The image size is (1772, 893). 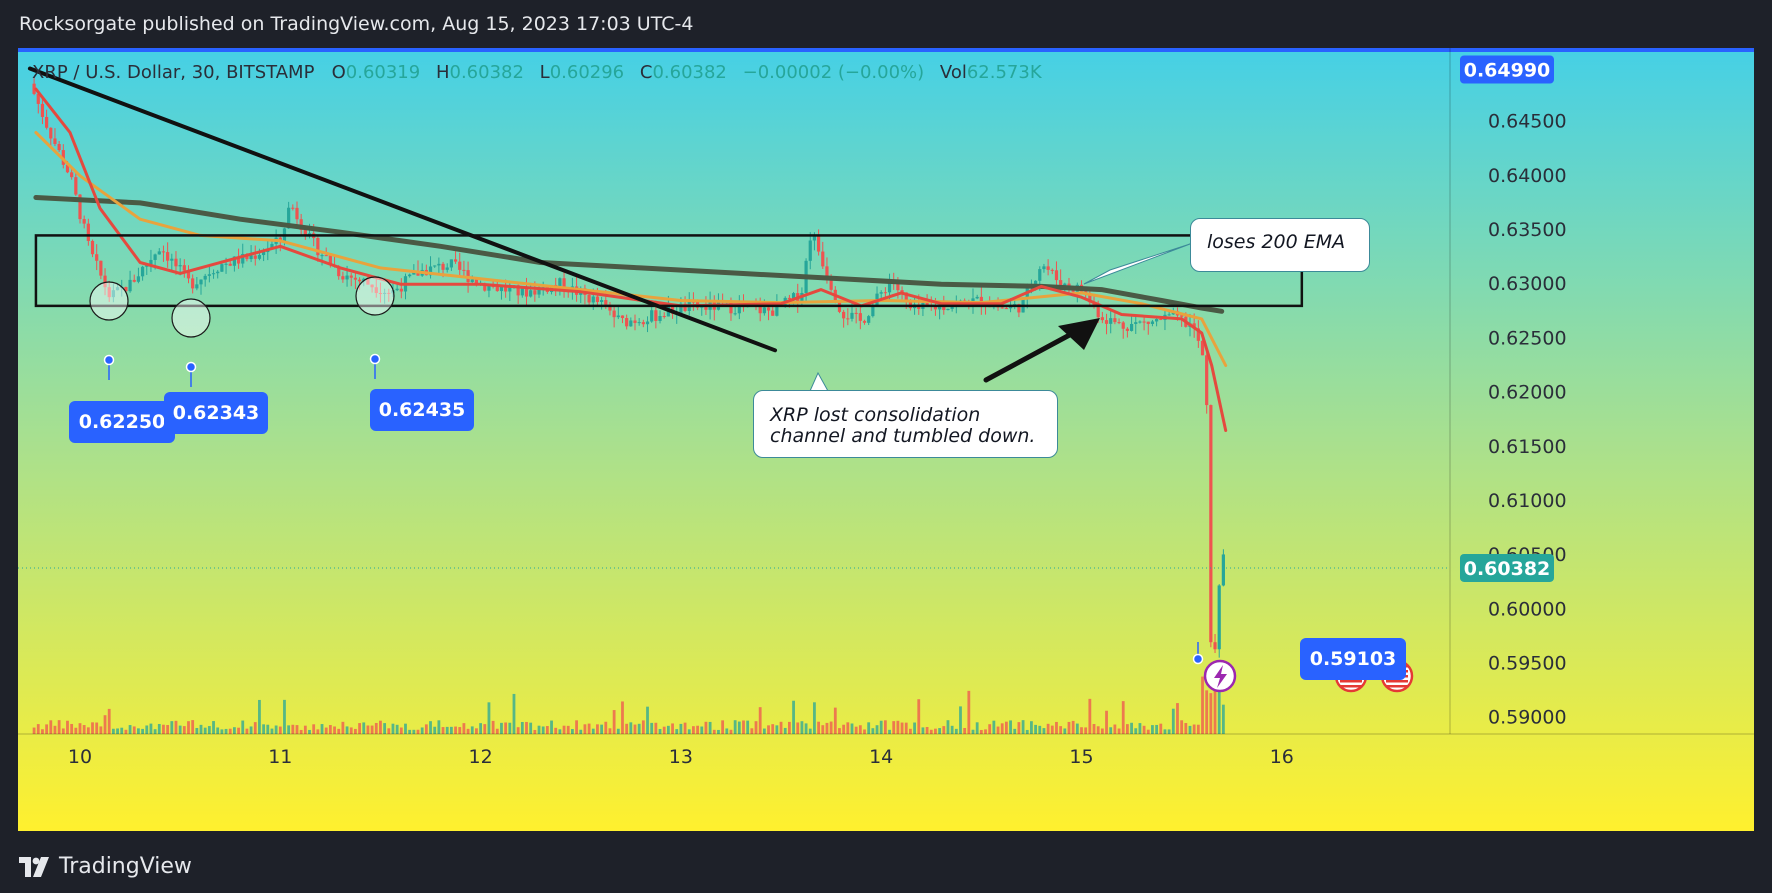 What do you see at coordinates (1507, 567) in the screenshot?
I see `last-price-label-box` at bounding box center [1507, 567].